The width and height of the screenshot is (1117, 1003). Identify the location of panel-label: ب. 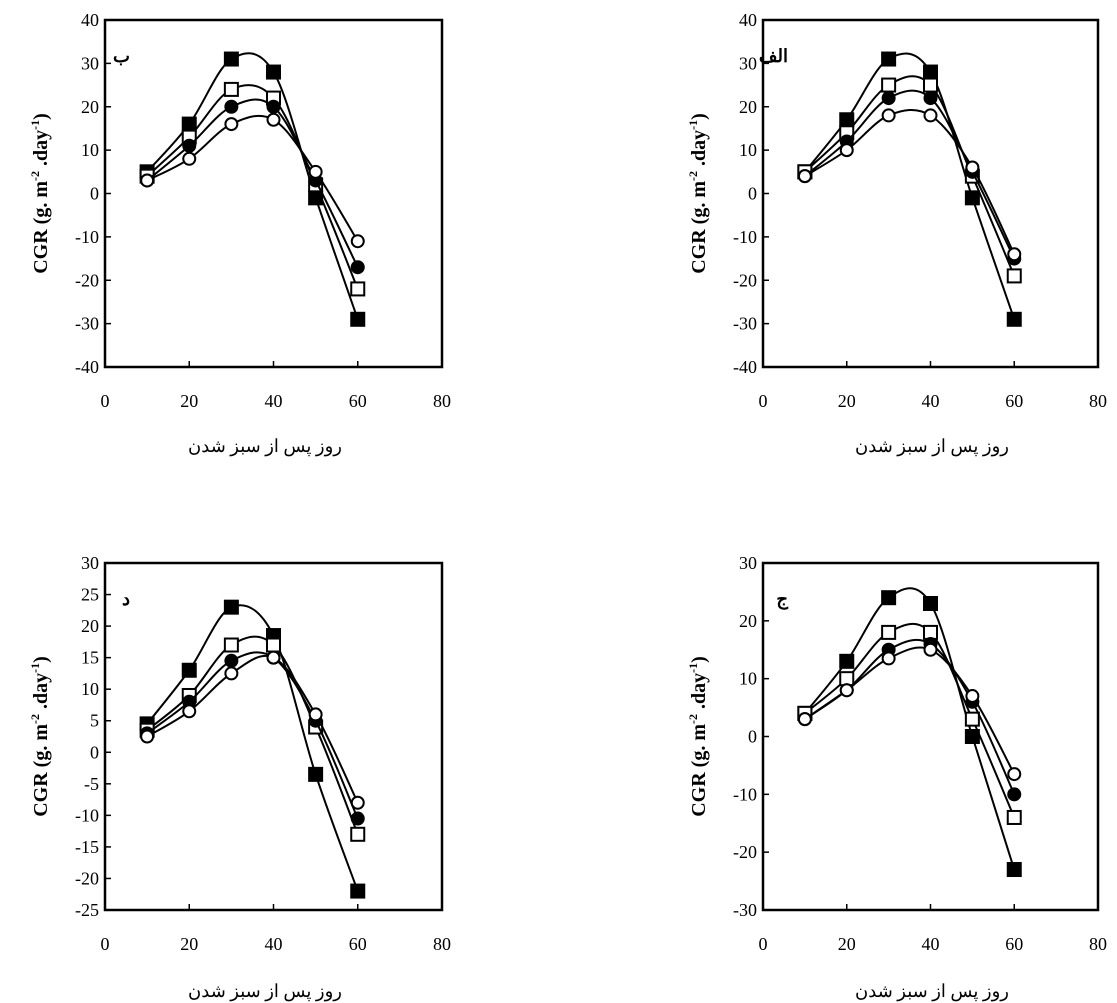
(121, 56).